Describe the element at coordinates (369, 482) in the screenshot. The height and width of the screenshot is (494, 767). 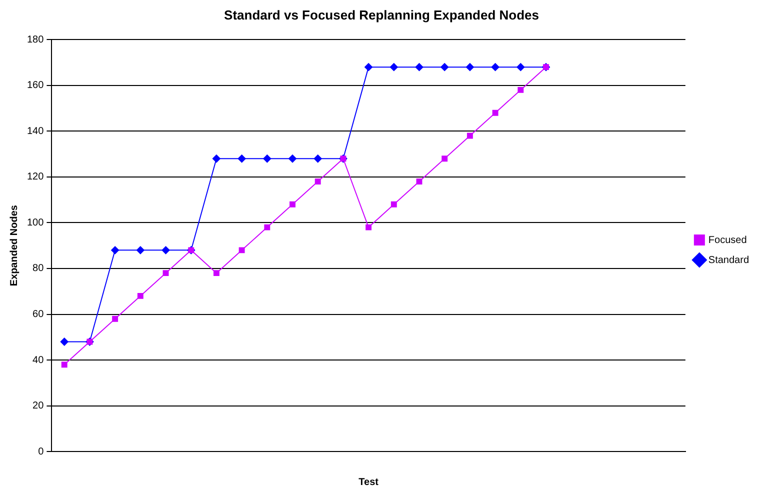
I see `x-axis-title: Test` at that location.